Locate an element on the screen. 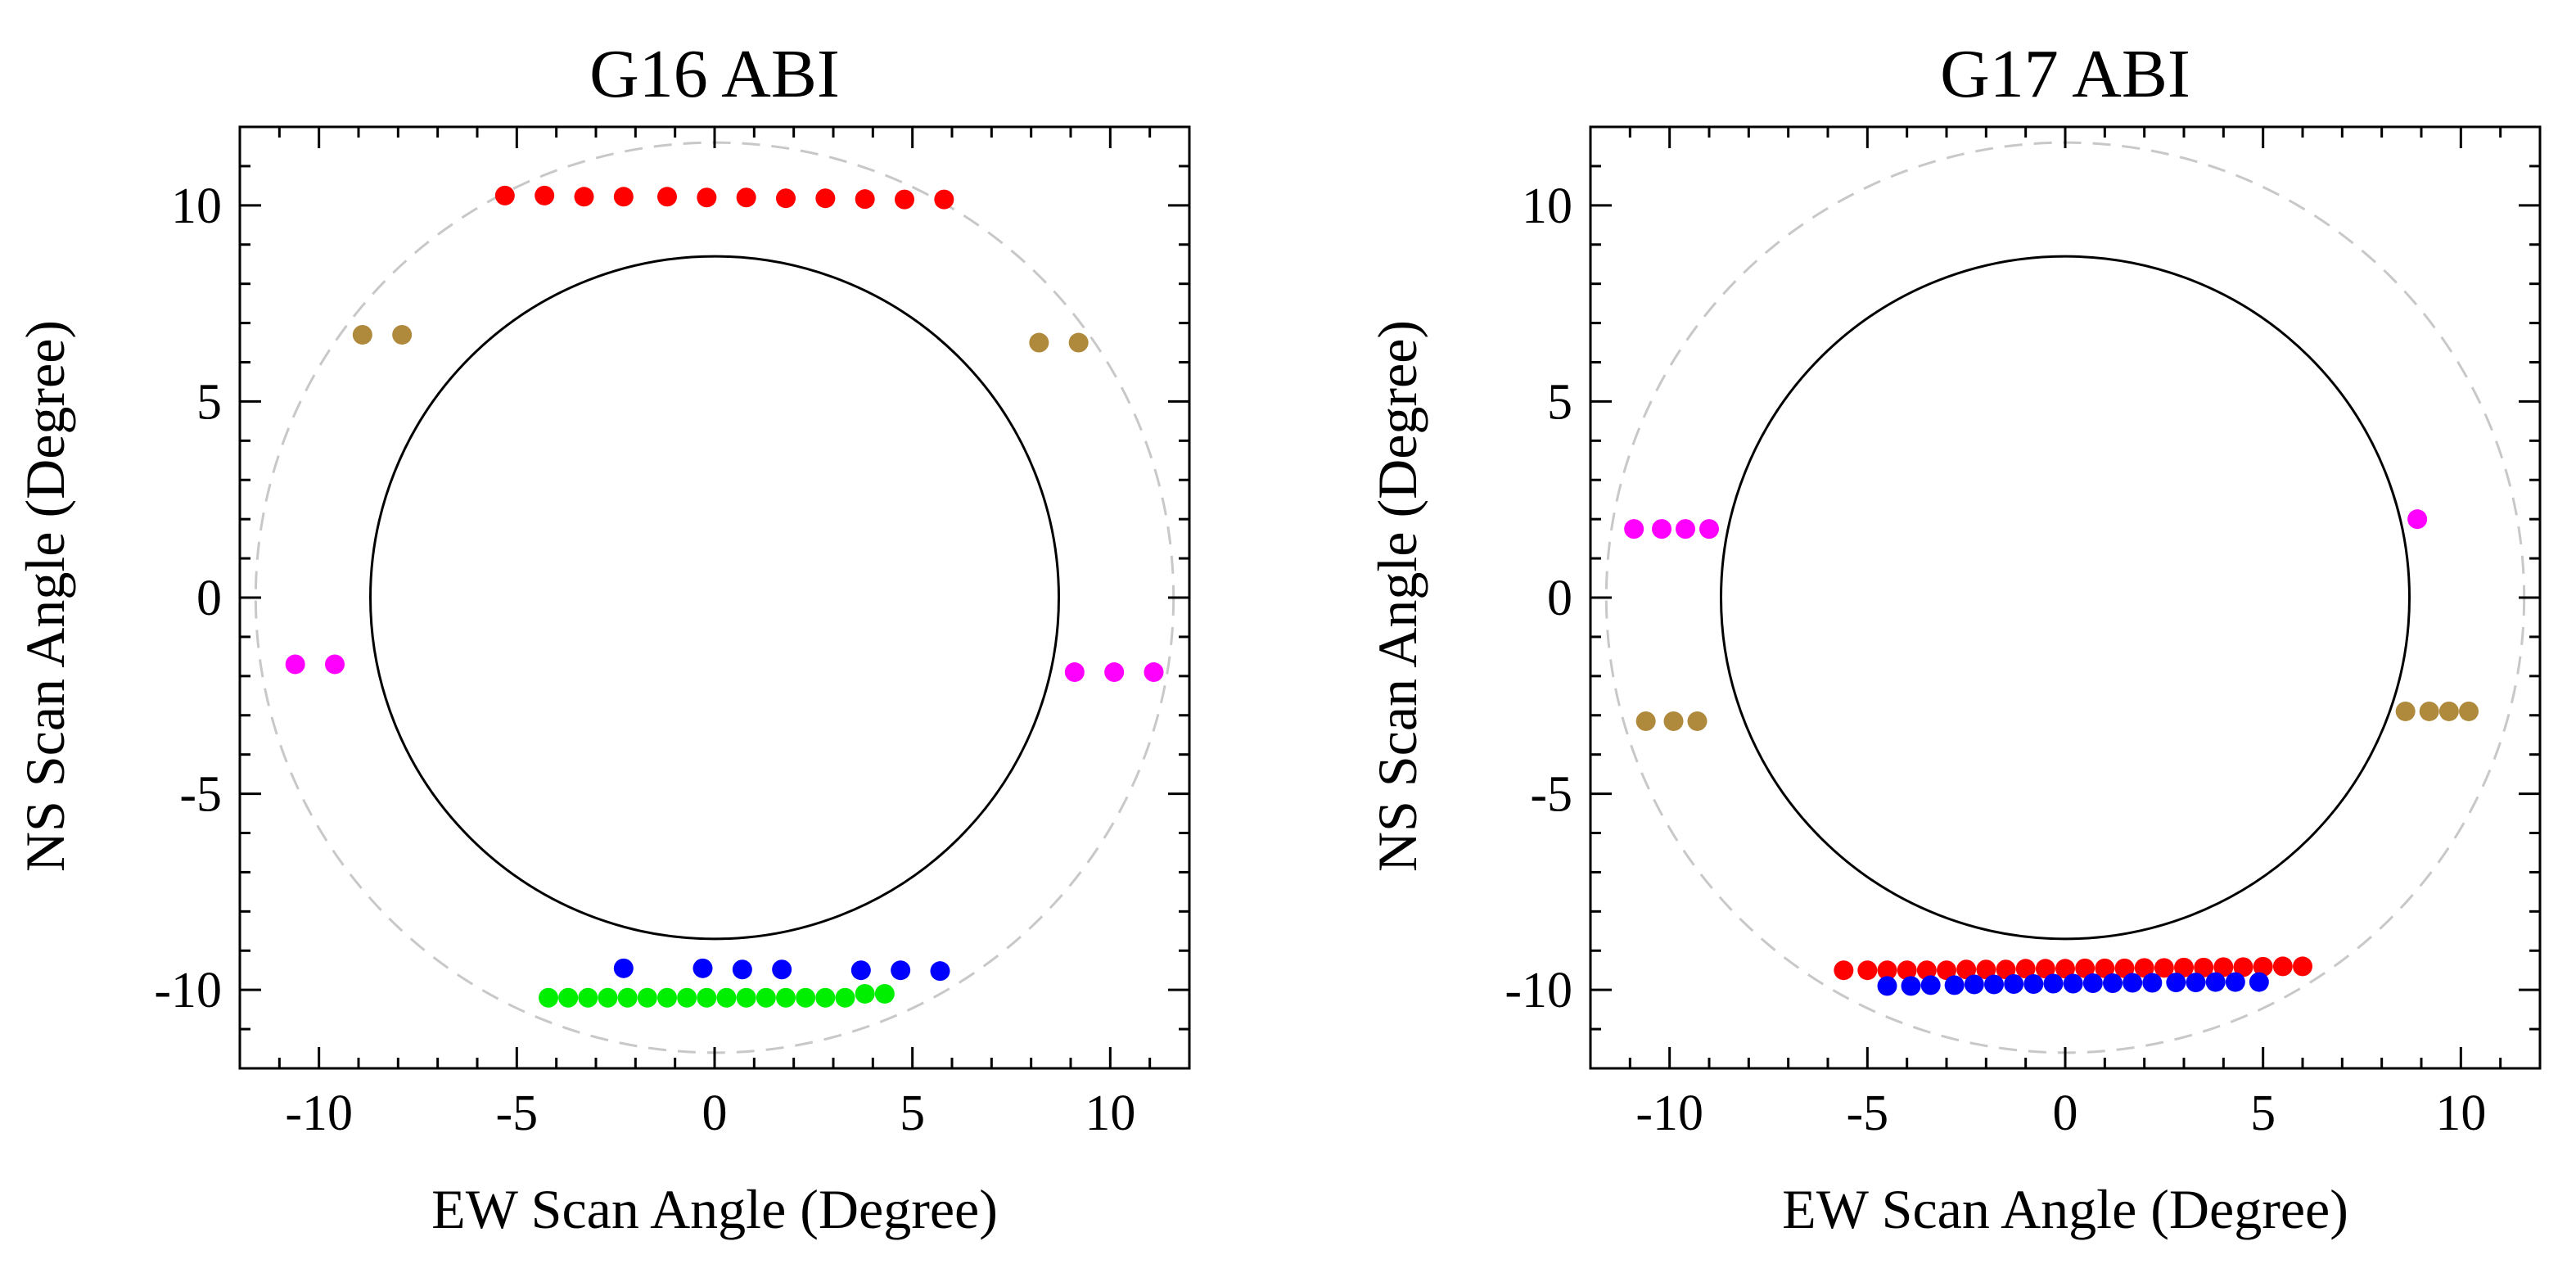 The width and height of the screenshot is (2576, 1273). x-tick-label: -10 is located at coordinates (319, 1113).